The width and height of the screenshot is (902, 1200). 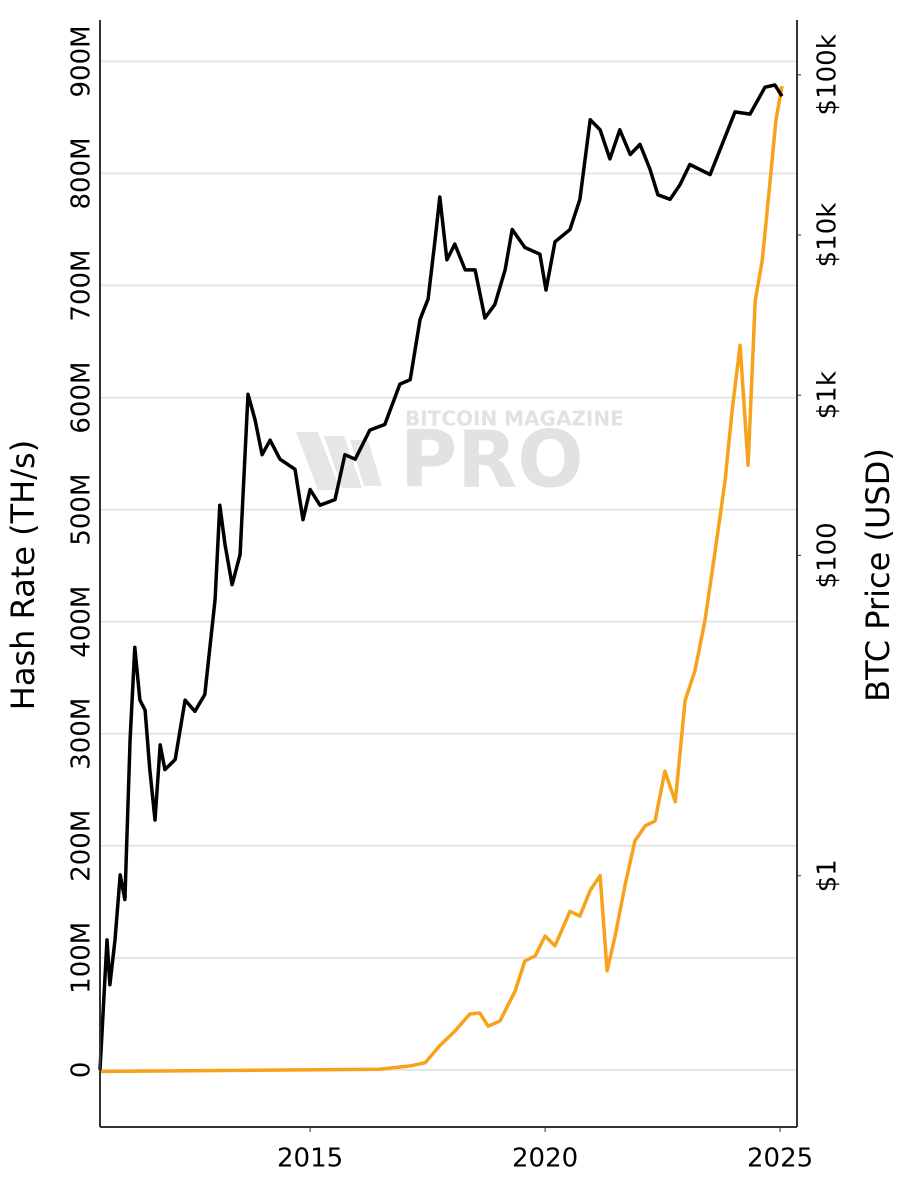 What do you see at coordinates (82, 286) in the screenshot?
I see `y-tick-label: 700M` at bounding box center [82, 286].